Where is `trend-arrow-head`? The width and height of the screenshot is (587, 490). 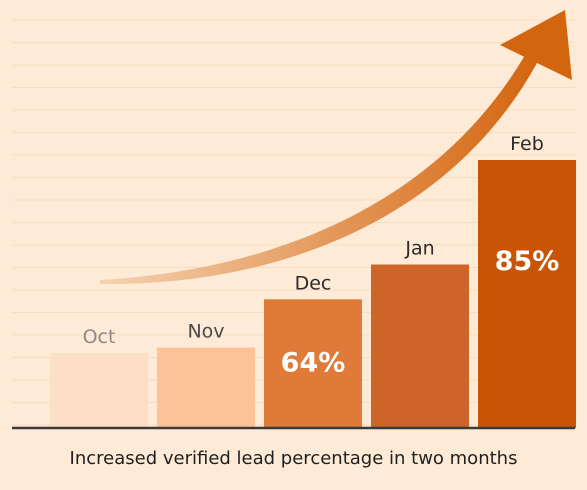 trend-arrow-head is located at coordinates (536, 45).